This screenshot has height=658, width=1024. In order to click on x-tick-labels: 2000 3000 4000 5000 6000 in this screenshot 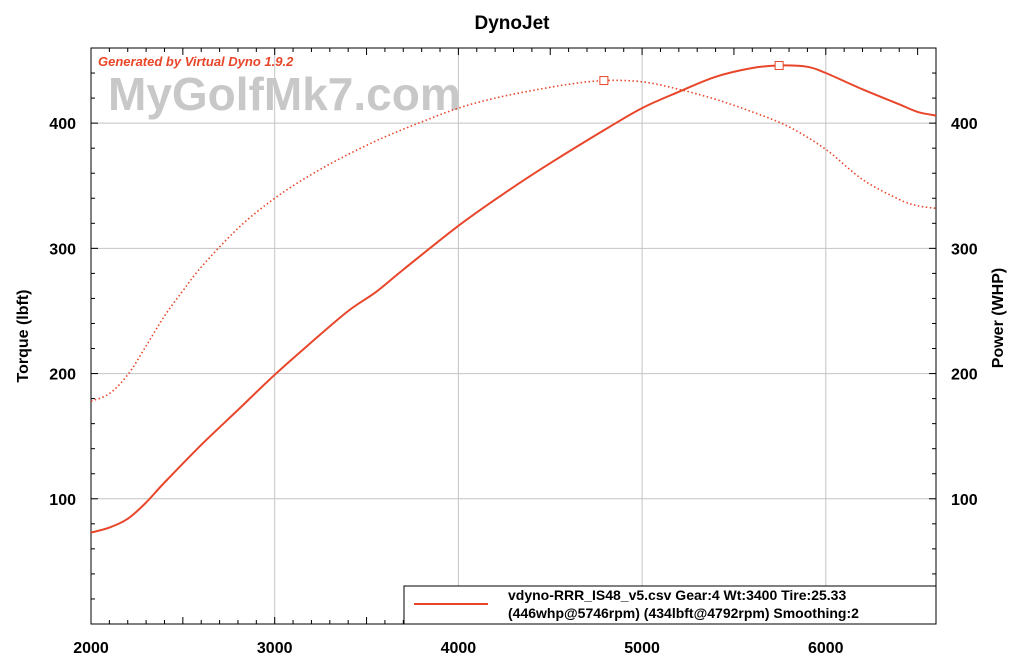, I will do `click(458, 648)`.